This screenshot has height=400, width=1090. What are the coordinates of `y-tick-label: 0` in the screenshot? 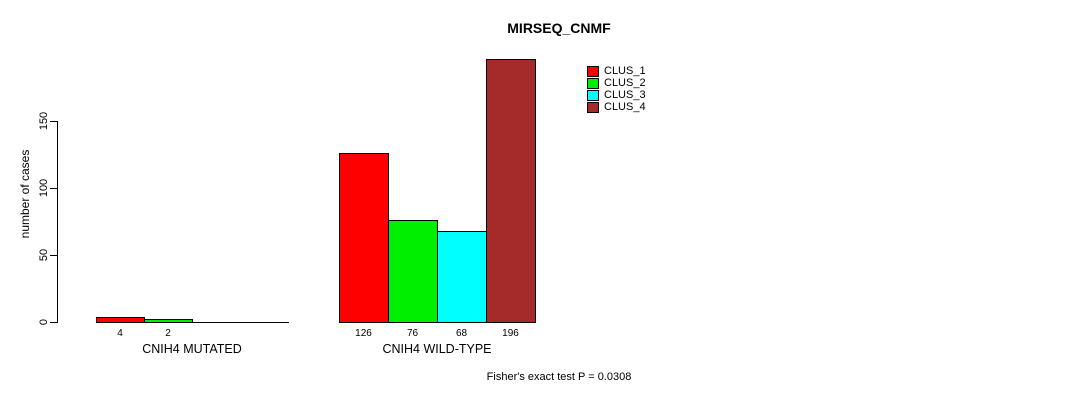 It's located at (44, 322).